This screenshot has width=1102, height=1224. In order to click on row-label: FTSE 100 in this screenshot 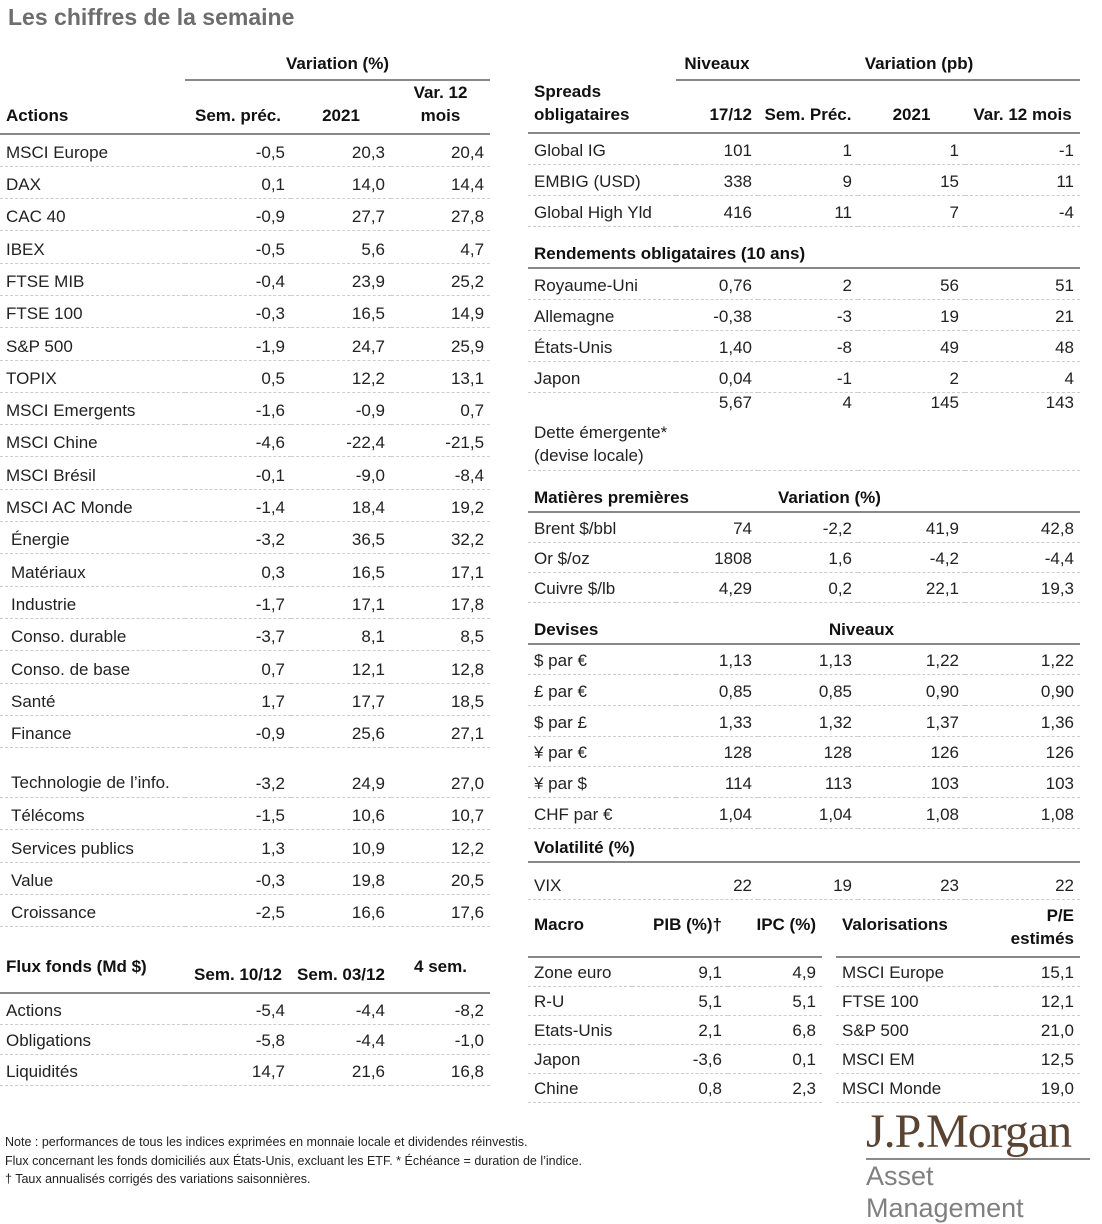, I will do `click(92, 312)`.